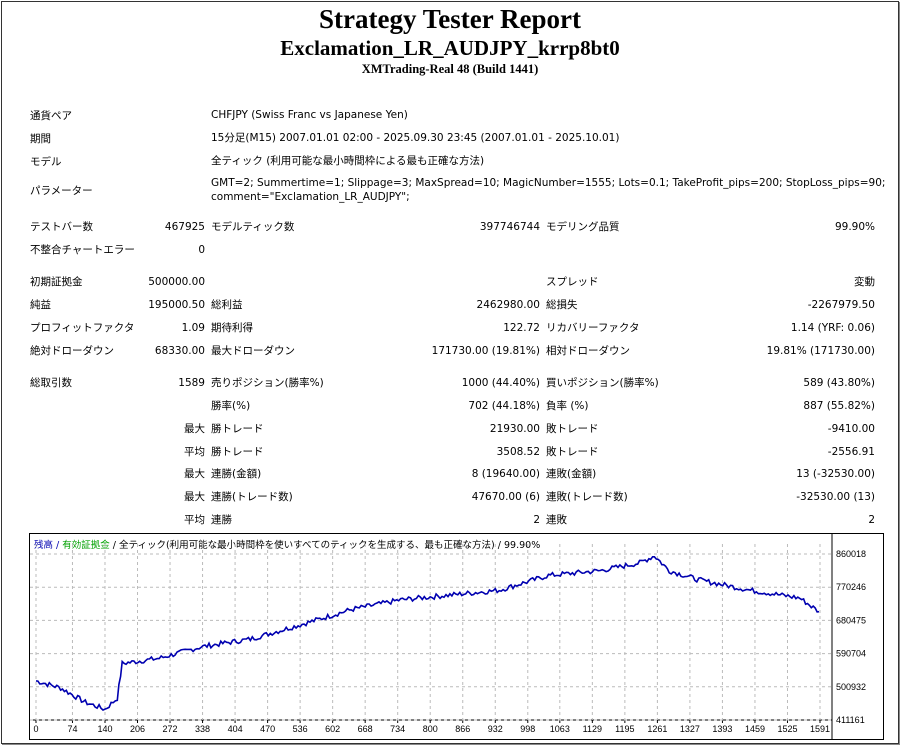  I want to click on stat-label2: 連勝(トレード数), so click(252, 497).